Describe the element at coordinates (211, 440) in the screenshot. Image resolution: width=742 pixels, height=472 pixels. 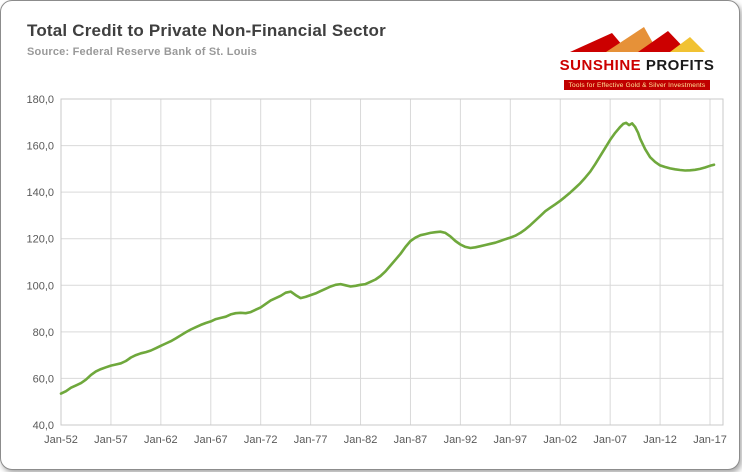
I see `x-axis-label: Jan-67` at that location.